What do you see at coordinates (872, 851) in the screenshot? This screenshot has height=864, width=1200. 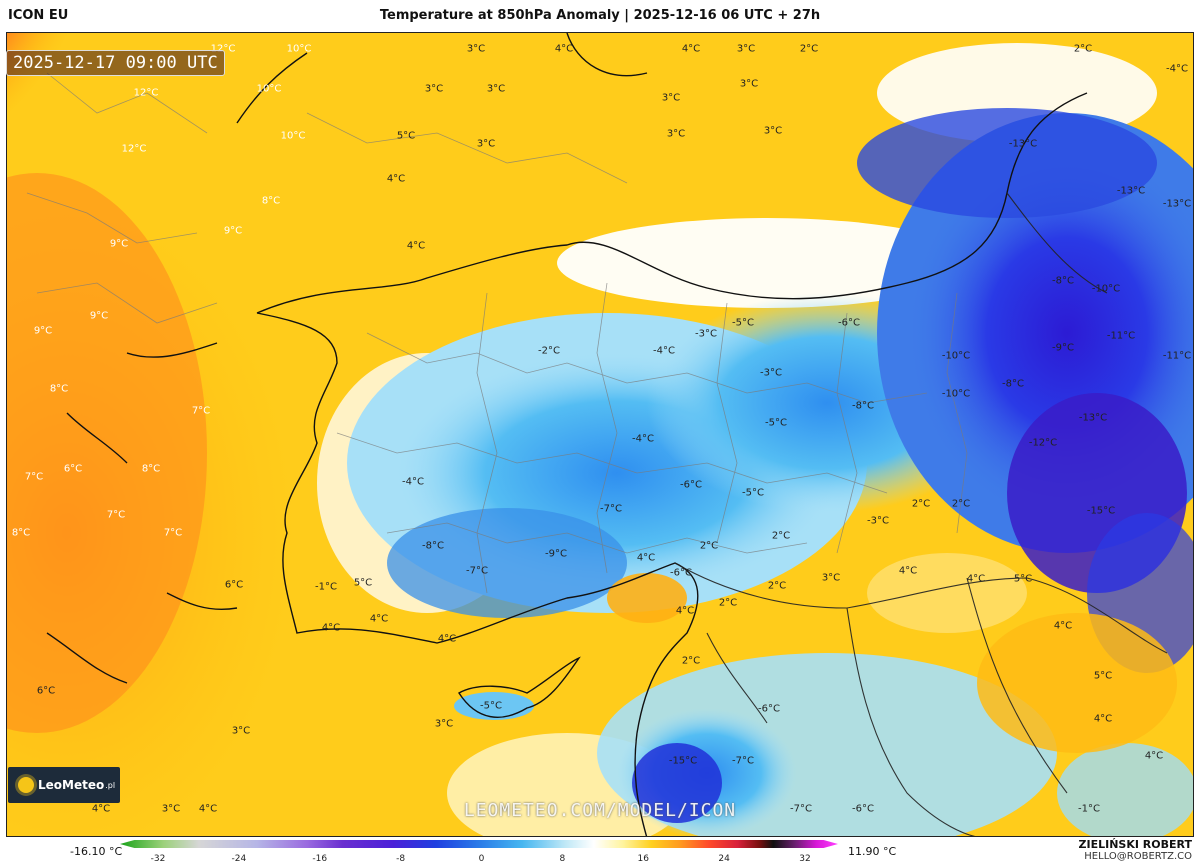 I see `colorbar-max: 11.90 °C` at bounding box center [872, 851].